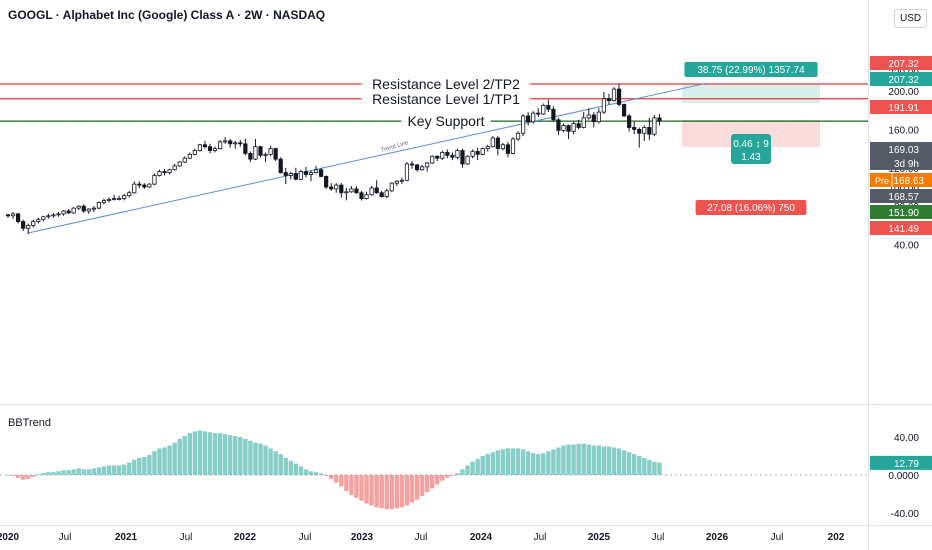 This screenshot has height=550, width=932. What do you see at coordinates (30, 423) in the screenshot?
I see `indicator-title: BBTrend` at bounding box center [30, 423].